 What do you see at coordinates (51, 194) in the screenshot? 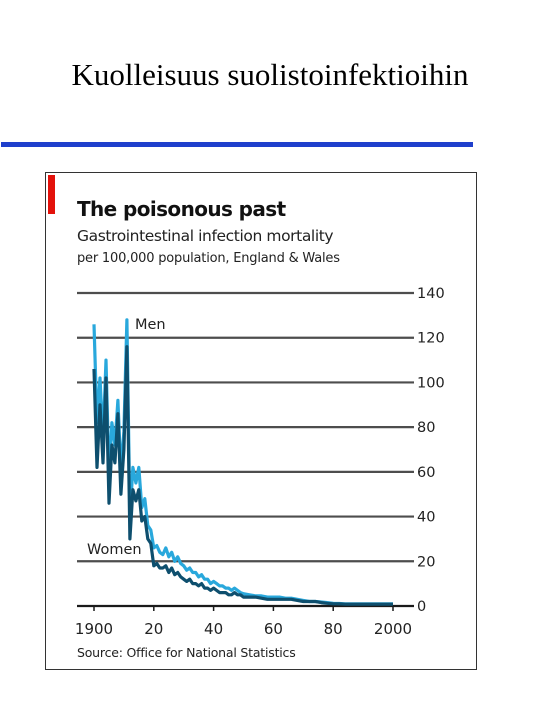
I see `accent-tab` at bounding box center [51, 194].